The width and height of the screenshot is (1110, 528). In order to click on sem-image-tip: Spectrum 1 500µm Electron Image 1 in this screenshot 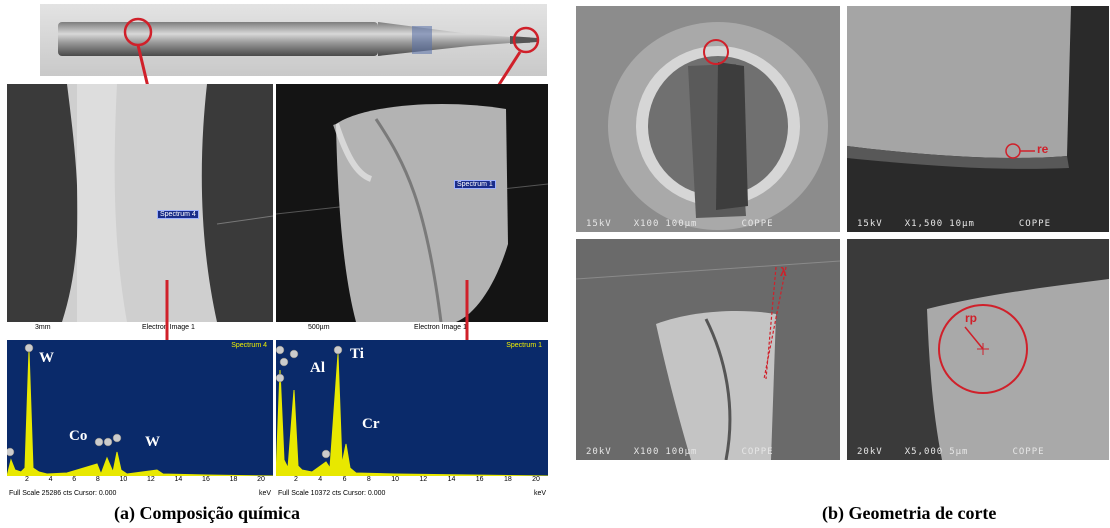, I will do `click(412, 209)`.